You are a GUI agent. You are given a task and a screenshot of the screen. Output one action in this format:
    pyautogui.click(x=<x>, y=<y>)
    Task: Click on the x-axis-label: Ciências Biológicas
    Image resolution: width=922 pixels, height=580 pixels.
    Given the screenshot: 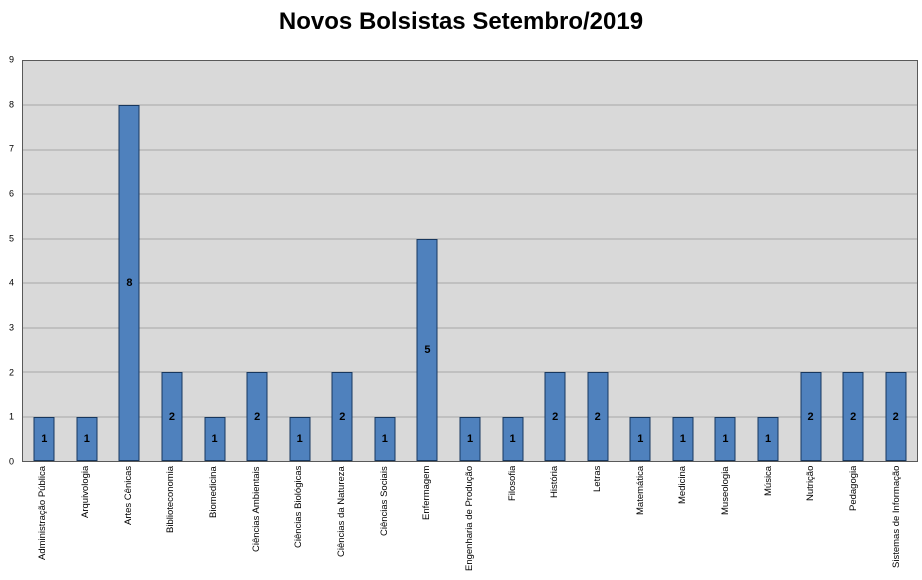 What is the action you would take?
    pyautogui.click(x=299, y=507)
    